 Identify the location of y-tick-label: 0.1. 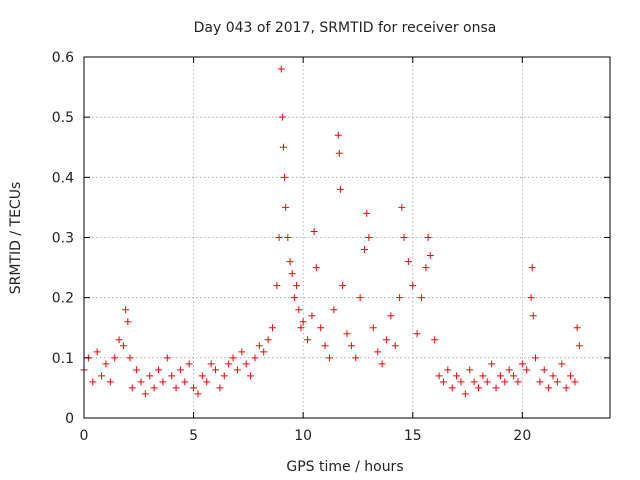
(63, 359).